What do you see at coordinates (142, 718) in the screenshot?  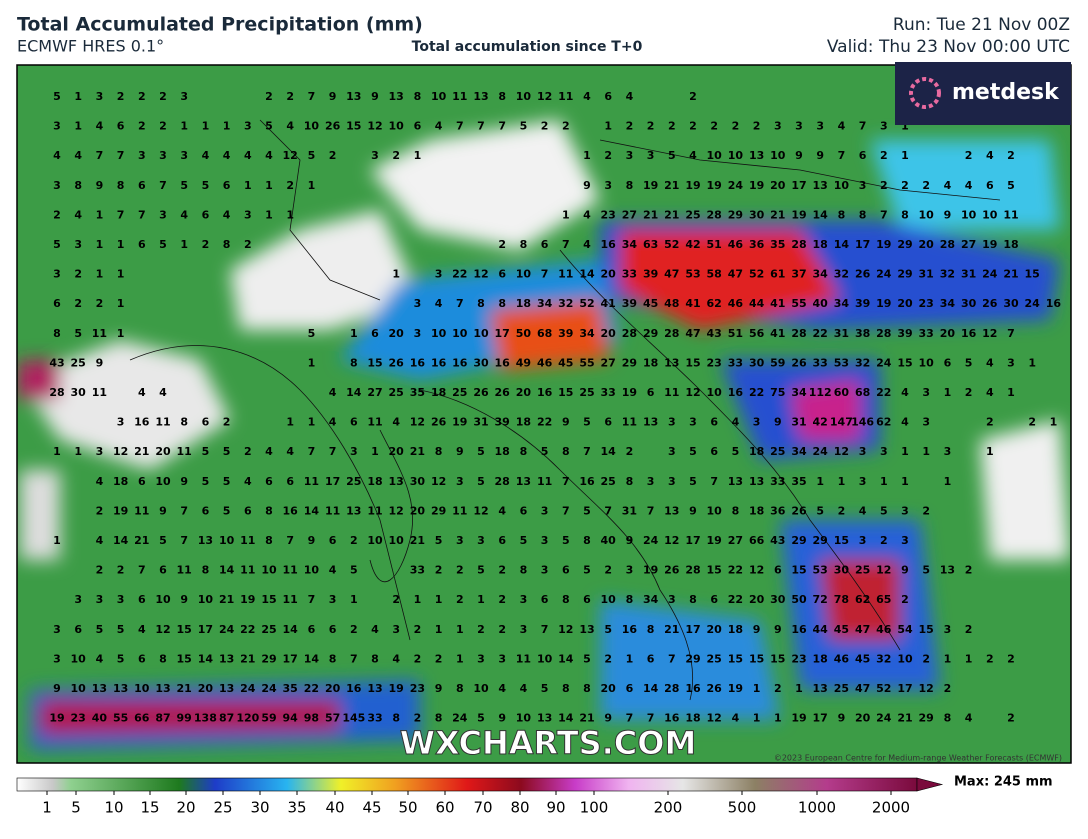 I see `grid-value: 66` at bounding box center [142, 718].